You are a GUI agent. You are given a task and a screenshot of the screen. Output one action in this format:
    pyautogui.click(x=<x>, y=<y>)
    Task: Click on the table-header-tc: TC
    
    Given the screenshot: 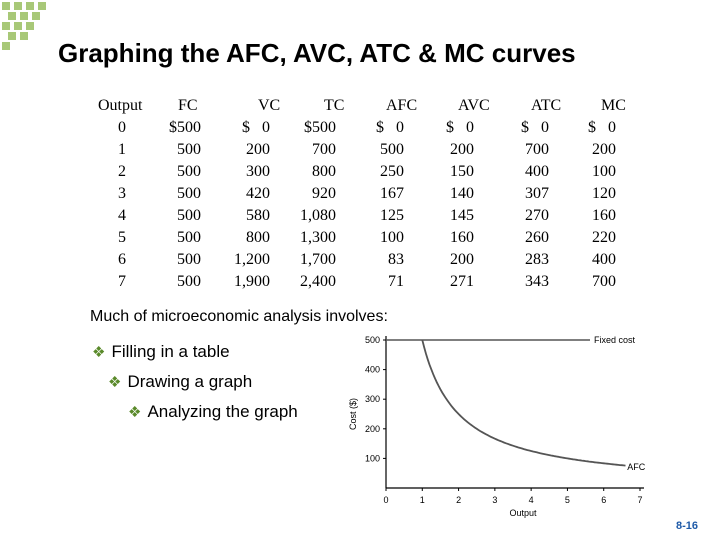 What is the action you would take?
    pyautogui.click(x=334, y=105)
    